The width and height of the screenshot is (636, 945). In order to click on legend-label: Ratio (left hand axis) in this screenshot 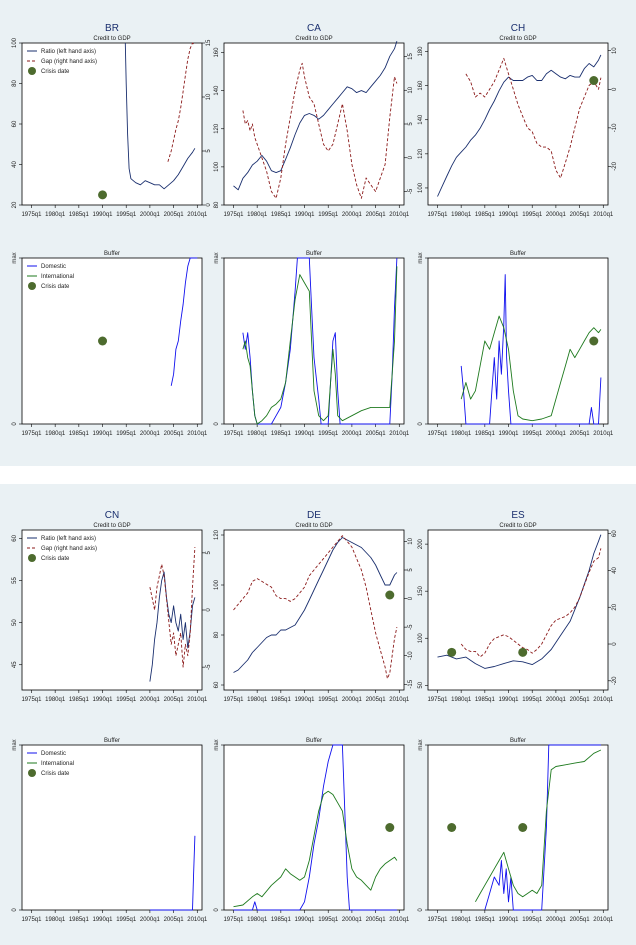, I will do `click(68, 539)`.